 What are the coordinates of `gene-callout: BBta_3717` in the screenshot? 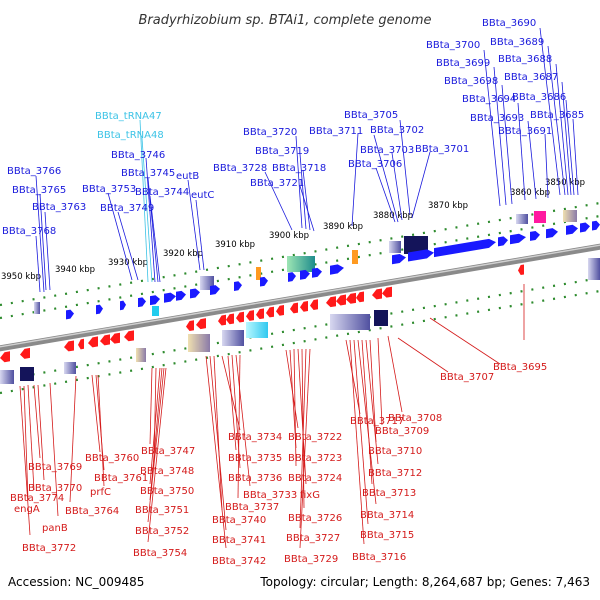 It's located at (374, 383).